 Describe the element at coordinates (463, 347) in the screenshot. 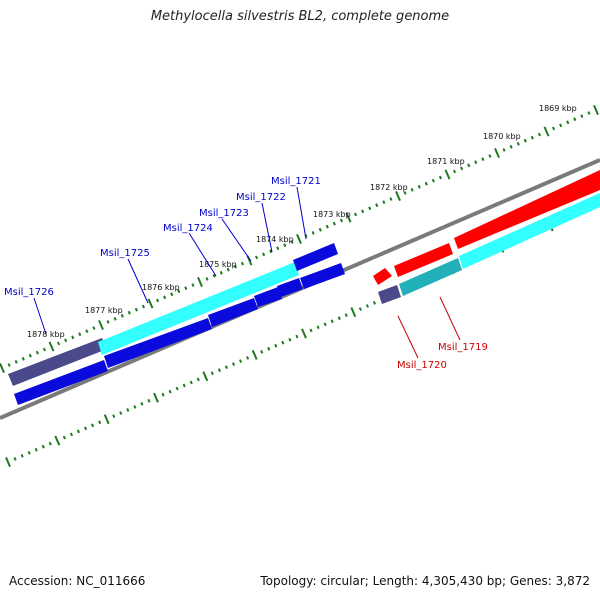

I see `gene-label-msil-1719: Msil_1719` at that location.